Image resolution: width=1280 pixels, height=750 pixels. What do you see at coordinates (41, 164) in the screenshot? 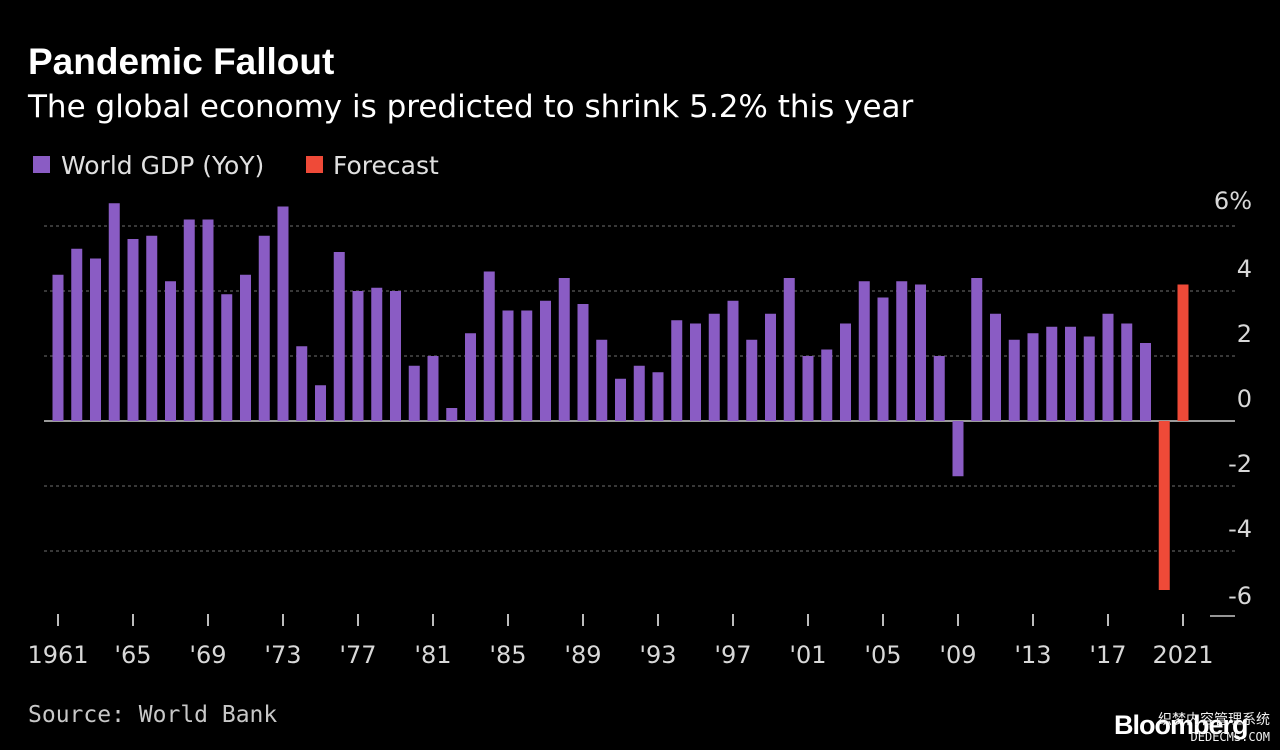
I see `legend-swatch-world-gdp` at bounding box center [41, 164].